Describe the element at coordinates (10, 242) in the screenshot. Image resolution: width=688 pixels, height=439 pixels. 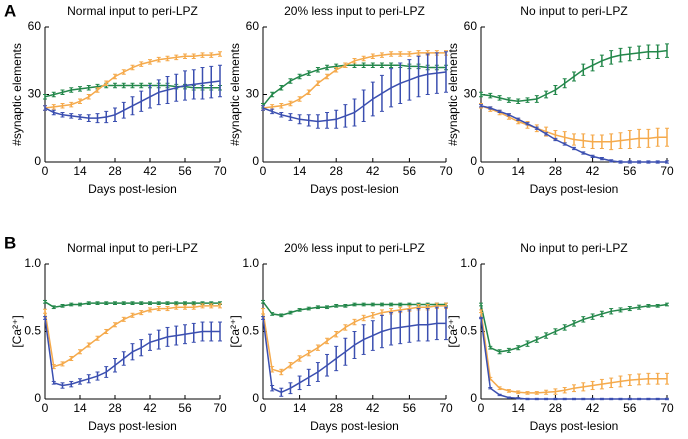
I see `panel-label: B` at that location.